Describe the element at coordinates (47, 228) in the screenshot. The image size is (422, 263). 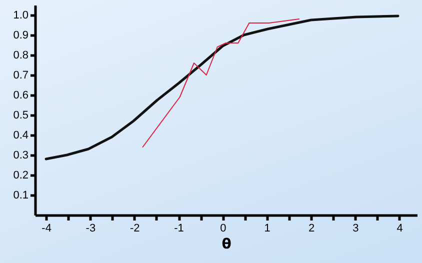
I see `x-tick-label: -4` at that location.